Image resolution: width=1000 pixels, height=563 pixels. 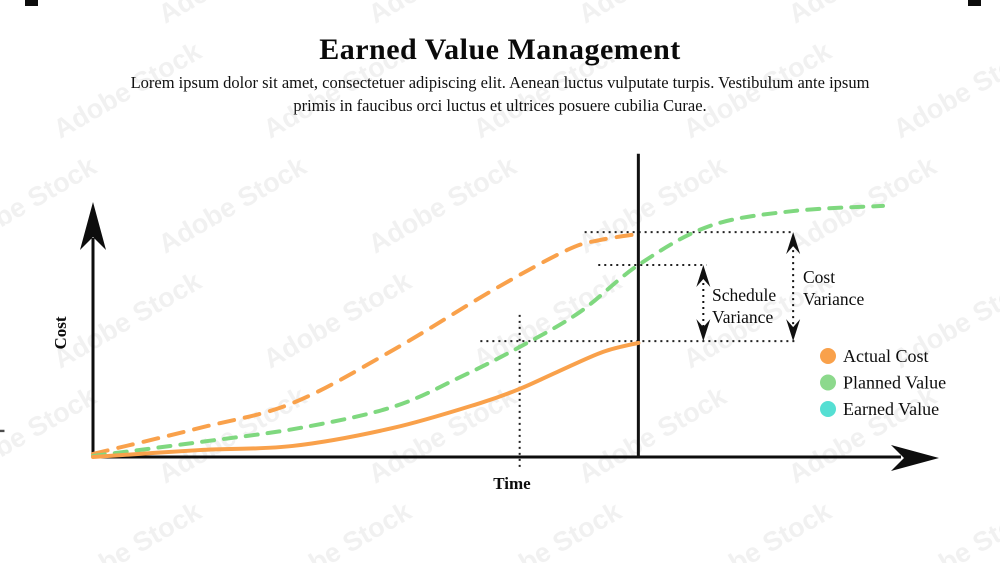 What do you see at coordinates (703, 303) in the screenshot?
I see `schedule-variance-arrow` at bounding box center [703, 303].